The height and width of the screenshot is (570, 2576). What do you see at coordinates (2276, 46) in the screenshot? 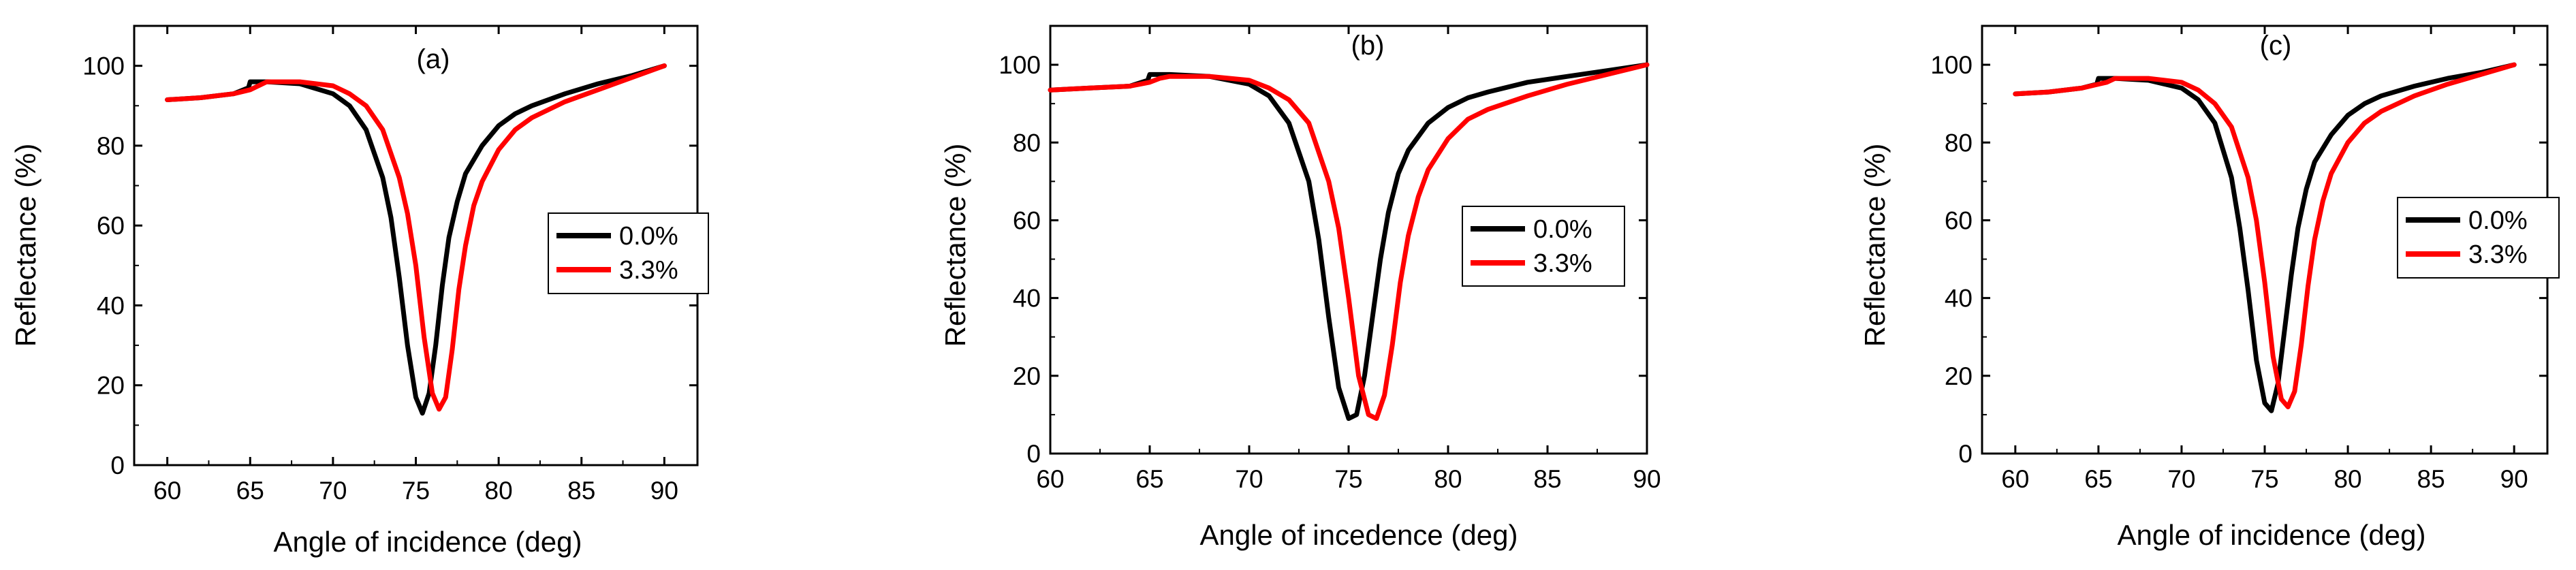
I see `panel-label: (c)` at bounding box center [2276, 46].